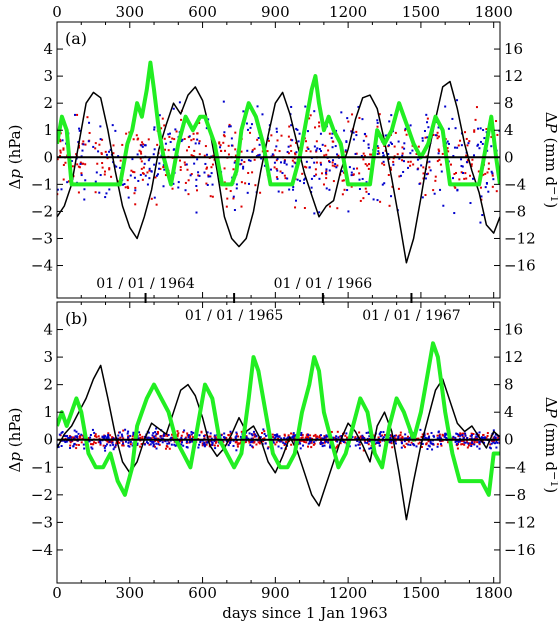 This screenshot has height=626, width=558. I want to click on x-axis-label: days since 1 Jan 1963, so click(305, 613).